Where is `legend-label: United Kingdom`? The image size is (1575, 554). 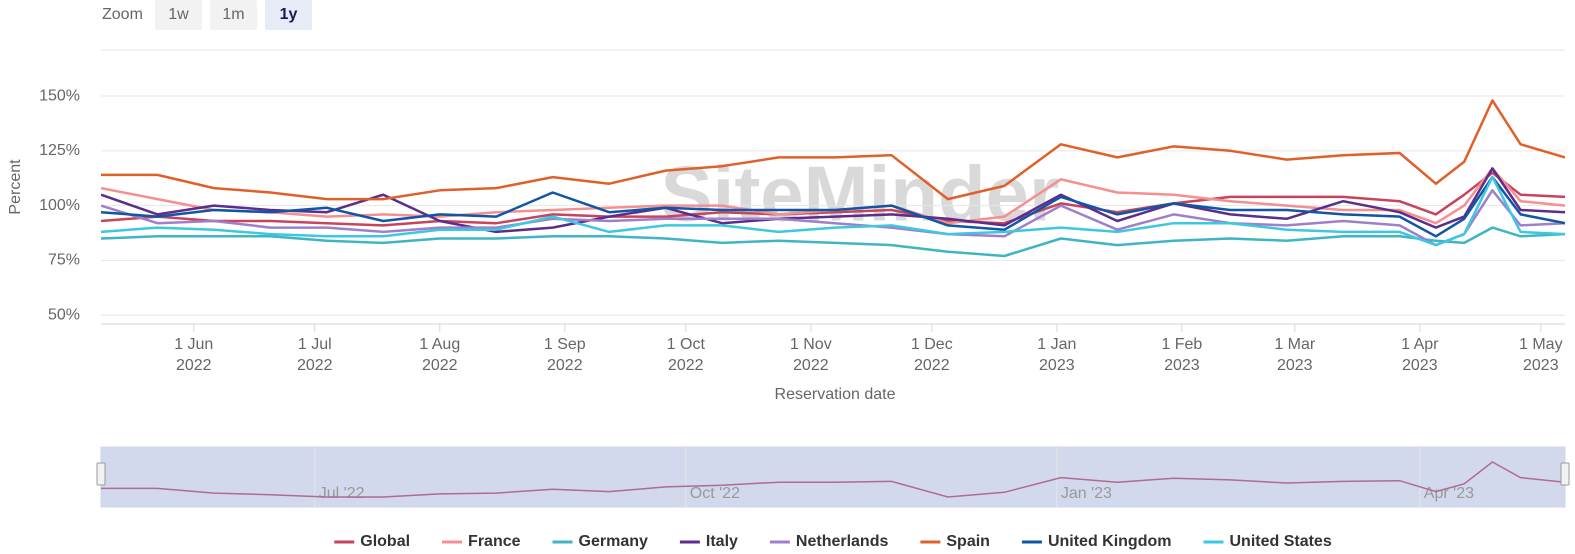
legend-label: United Kingdom is located at coordinates (1110, 541).